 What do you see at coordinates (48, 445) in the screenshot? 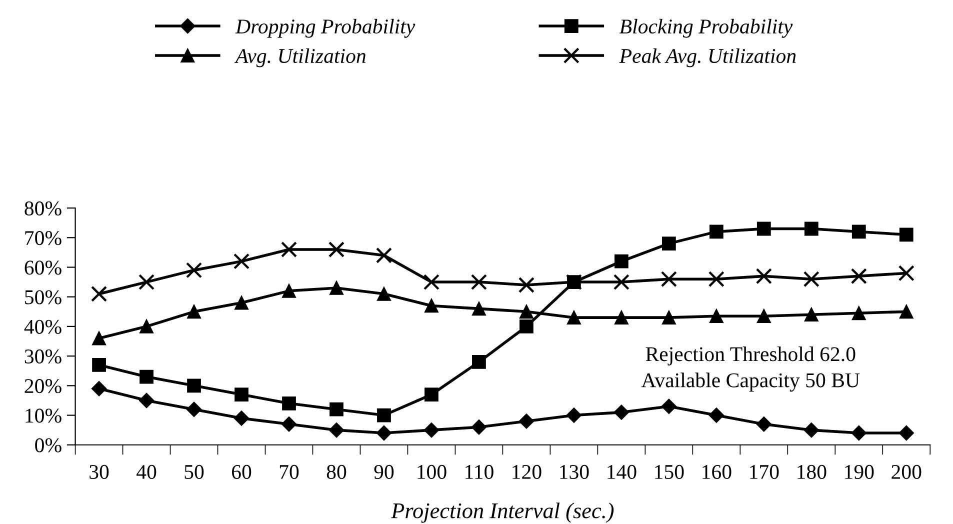
I see `y-tick-label: 0%` at bounding box center [48, 445].